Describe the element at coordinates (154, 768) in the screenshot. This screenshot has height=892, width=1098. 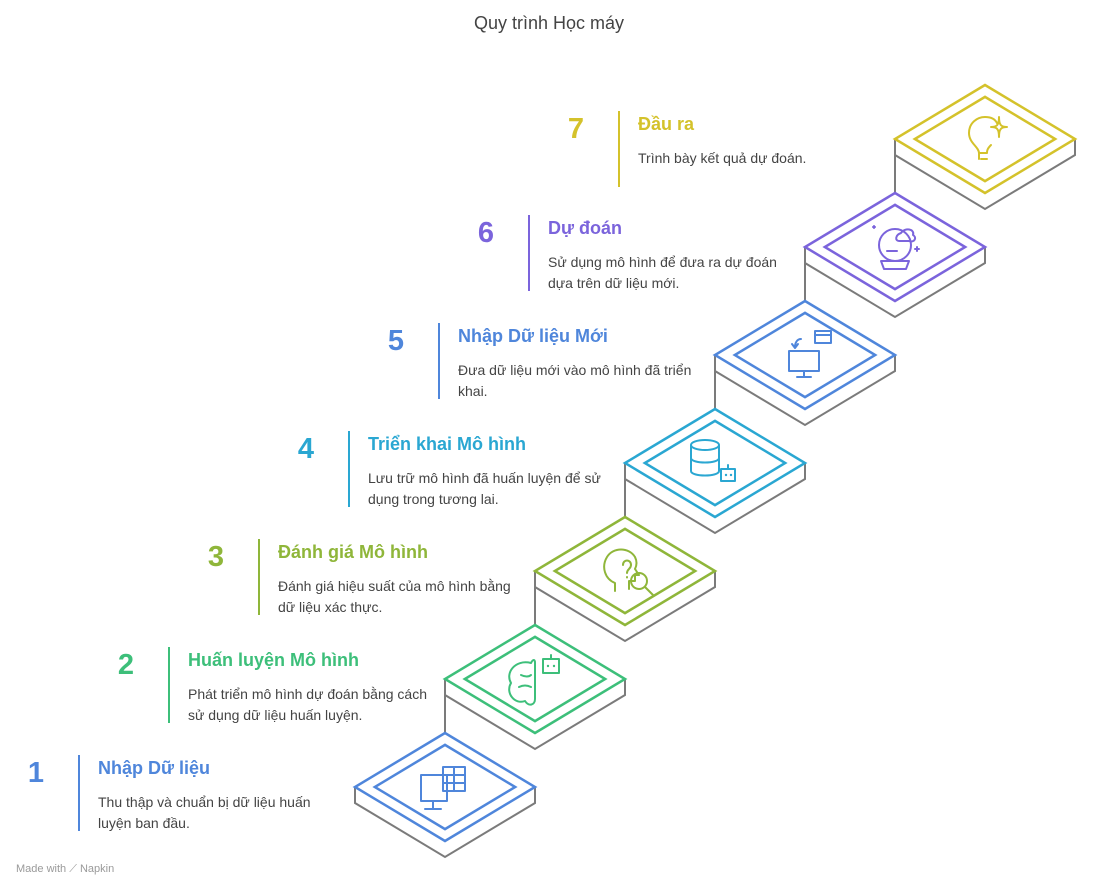
I see `step-title: Nhập Dữ liệu` at that location.